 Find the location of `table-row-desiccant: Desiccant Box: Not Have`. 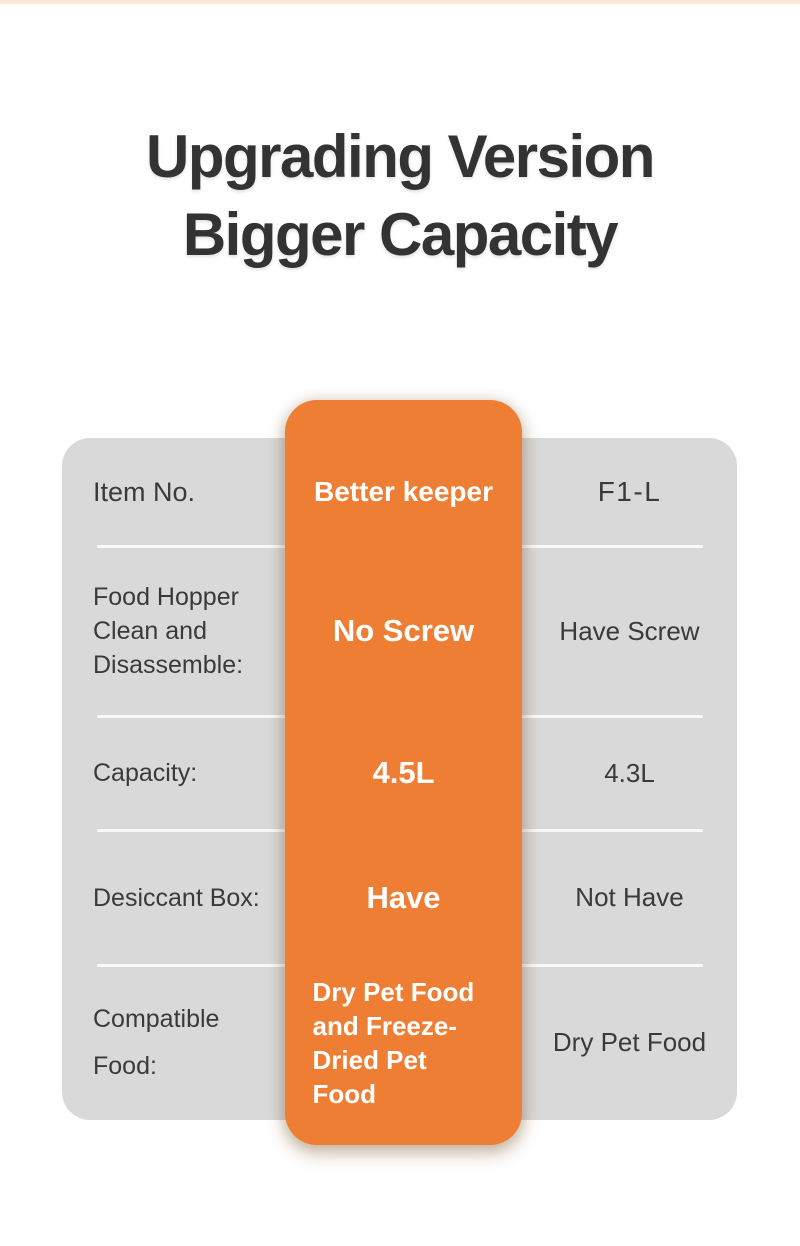

table-row-desiccant: Desiccant Box: Not Have is located at coordinates (399, 897).